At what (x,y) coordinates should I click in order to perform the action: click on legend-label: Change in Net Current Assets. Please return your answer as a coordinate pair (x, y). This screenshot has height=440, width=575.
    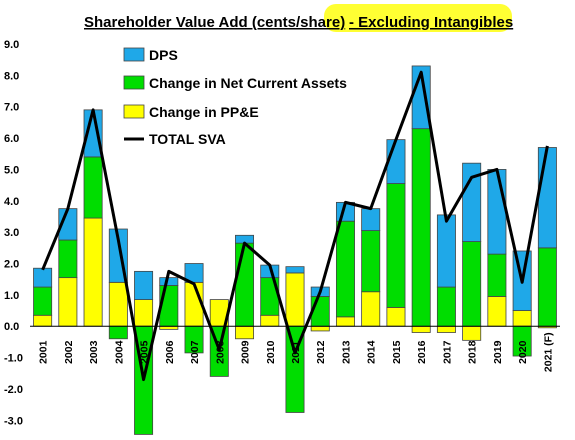
    Looking at the image, I should click on (248, 83).